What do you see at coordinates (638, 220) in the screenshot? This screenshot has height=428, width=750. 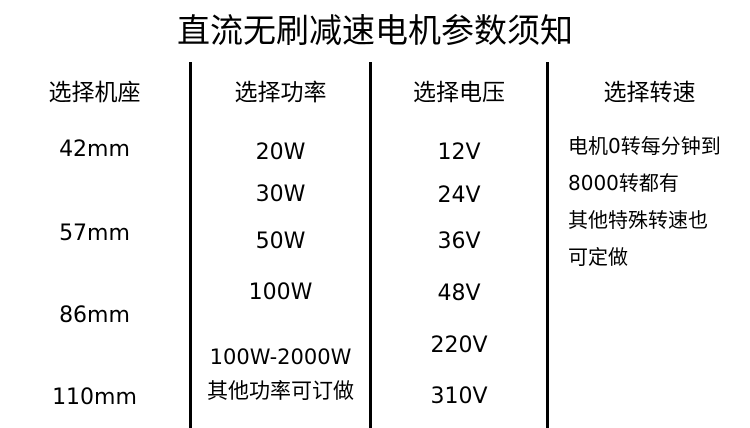 I see `speed-line-3: 其他特殊转速也` at bounding box center [638, 220].